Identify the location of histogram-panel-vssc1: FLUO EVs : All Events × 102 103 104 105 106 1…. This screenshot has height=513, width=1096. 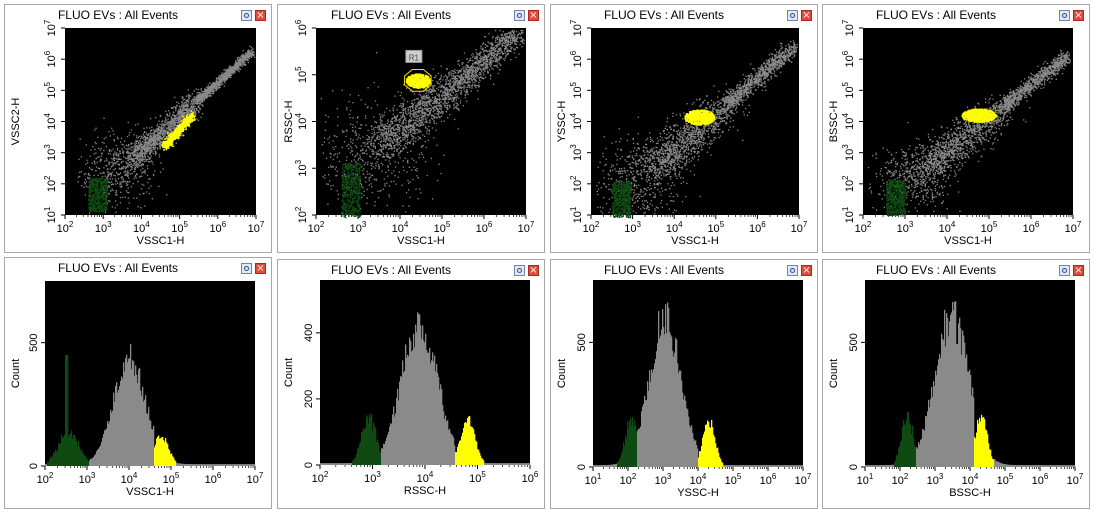
(138, 383).